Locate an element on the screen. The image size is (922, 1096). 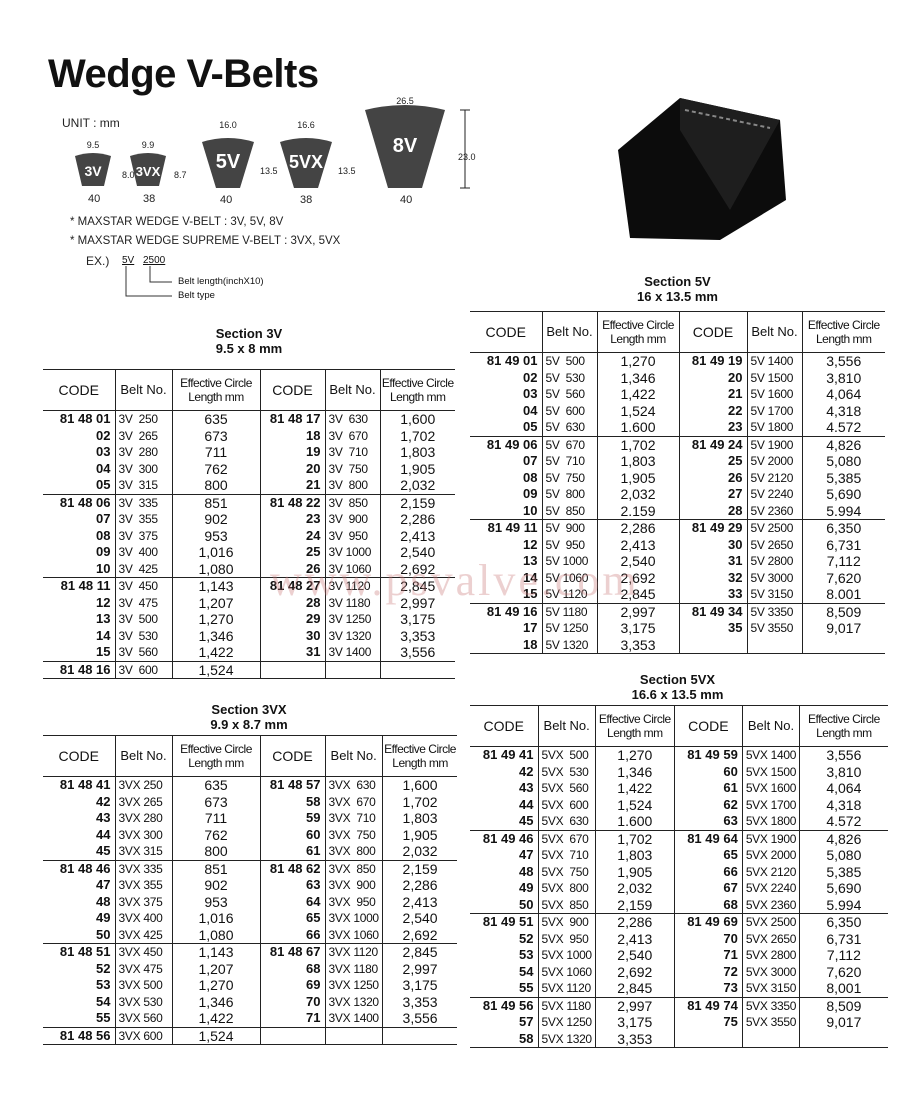
cell-code: 53 is located at coordinates (103, 985).